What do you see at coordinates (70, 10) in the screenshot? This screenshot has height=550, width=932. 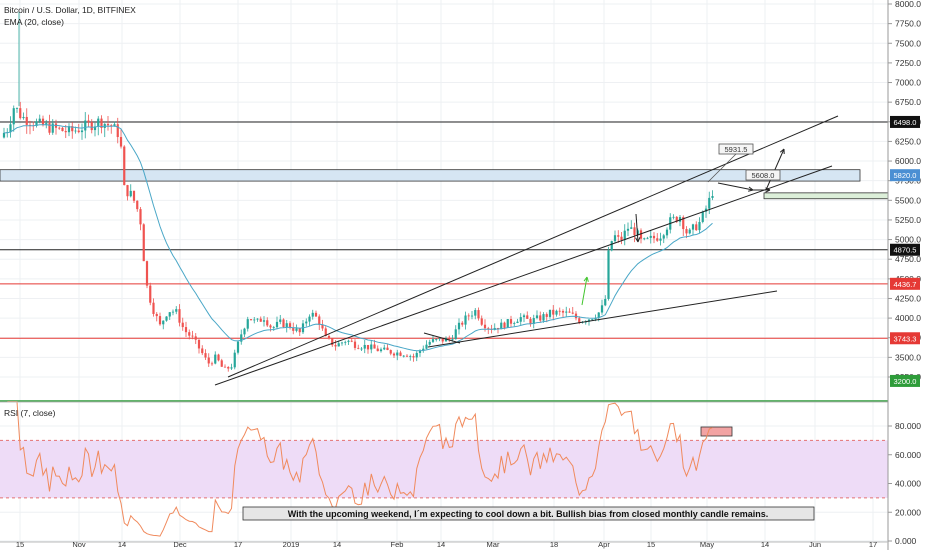 I see `symbol-title: Bitcoin / U.S. Dollar, 1D, BITFINEX` at bounding box center [70, 10].